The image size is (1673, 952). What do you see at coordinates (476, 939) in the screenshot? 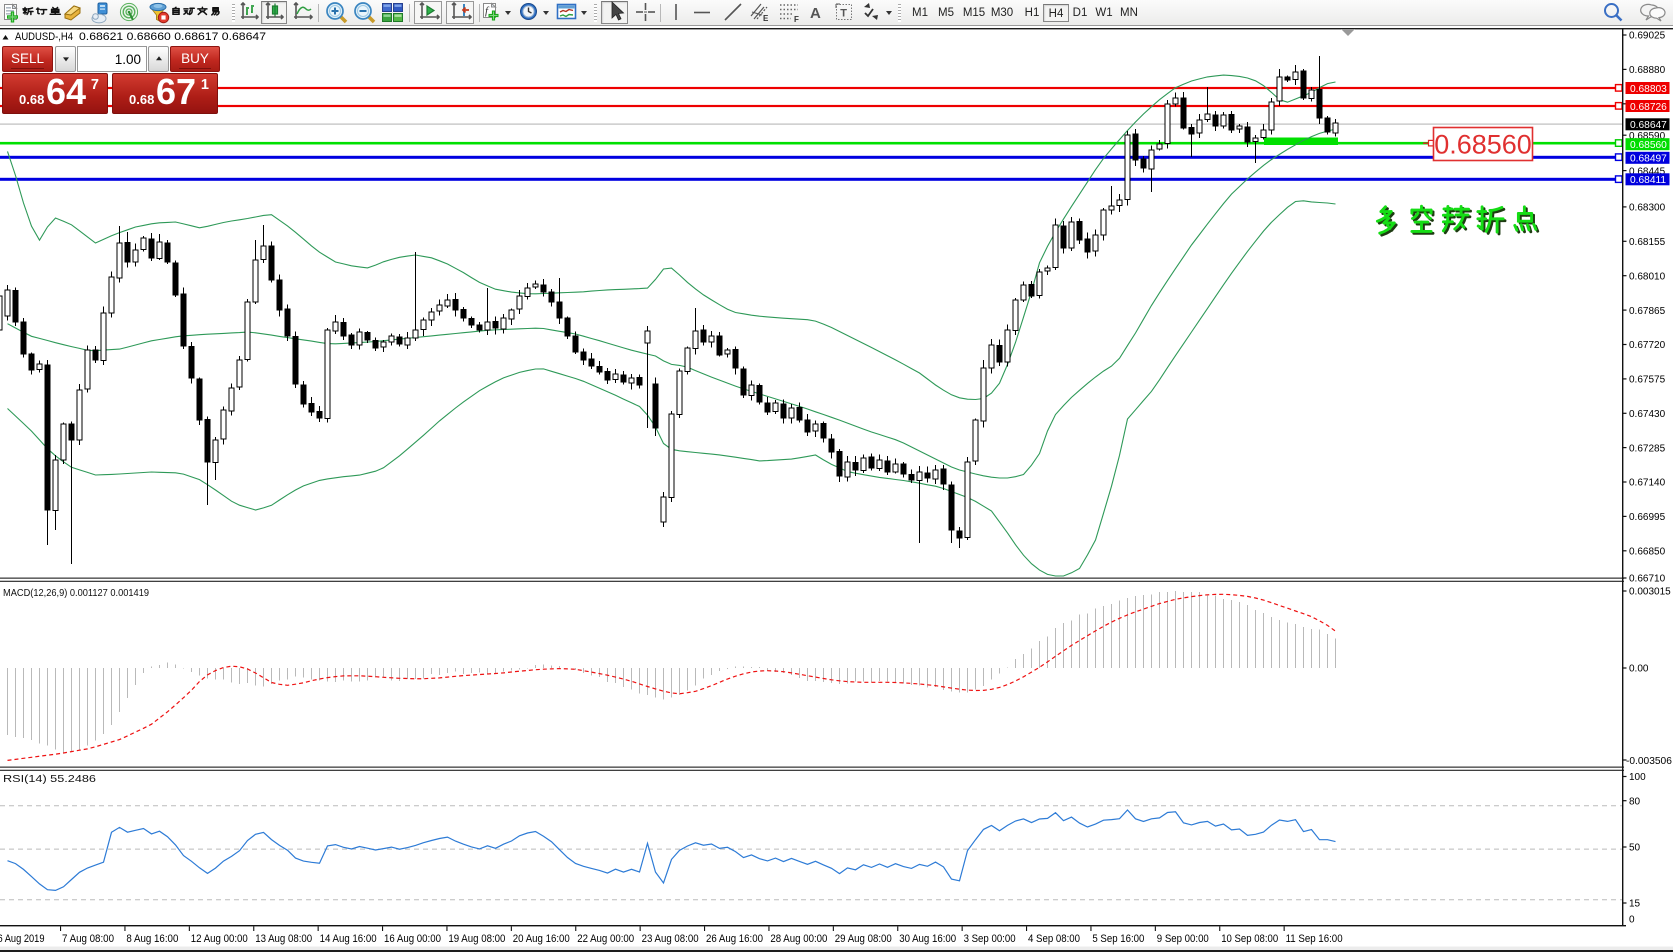
I see `svg-text: 19 Aug 08:00` at bounding box center [476, 939].